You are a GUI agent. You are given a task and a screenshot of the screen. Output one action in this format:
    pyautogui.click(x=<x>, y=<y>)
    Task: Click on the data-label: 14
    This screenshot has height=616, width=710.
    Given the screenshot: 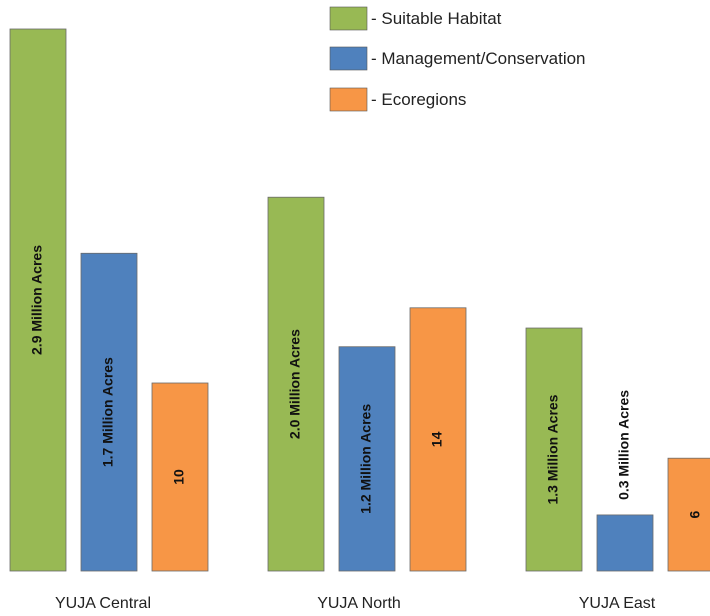 What is the action you would take?
    pyautogui.click(x=437, y=439)
    